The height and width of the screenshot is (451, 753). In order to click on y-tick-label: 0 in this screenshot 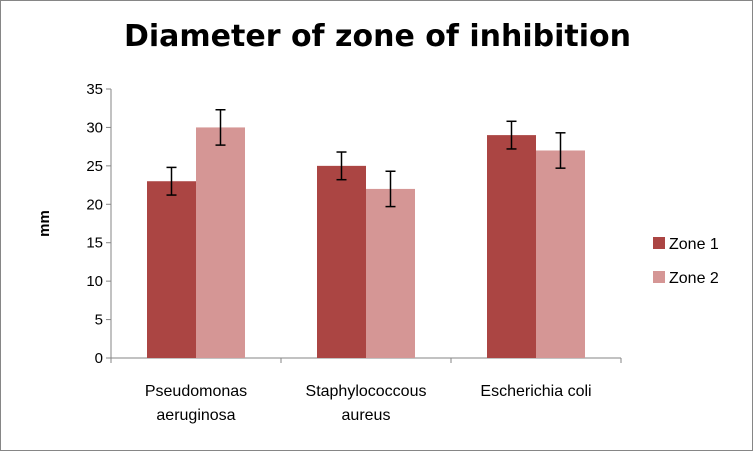, I will do `click(99, 358)`.